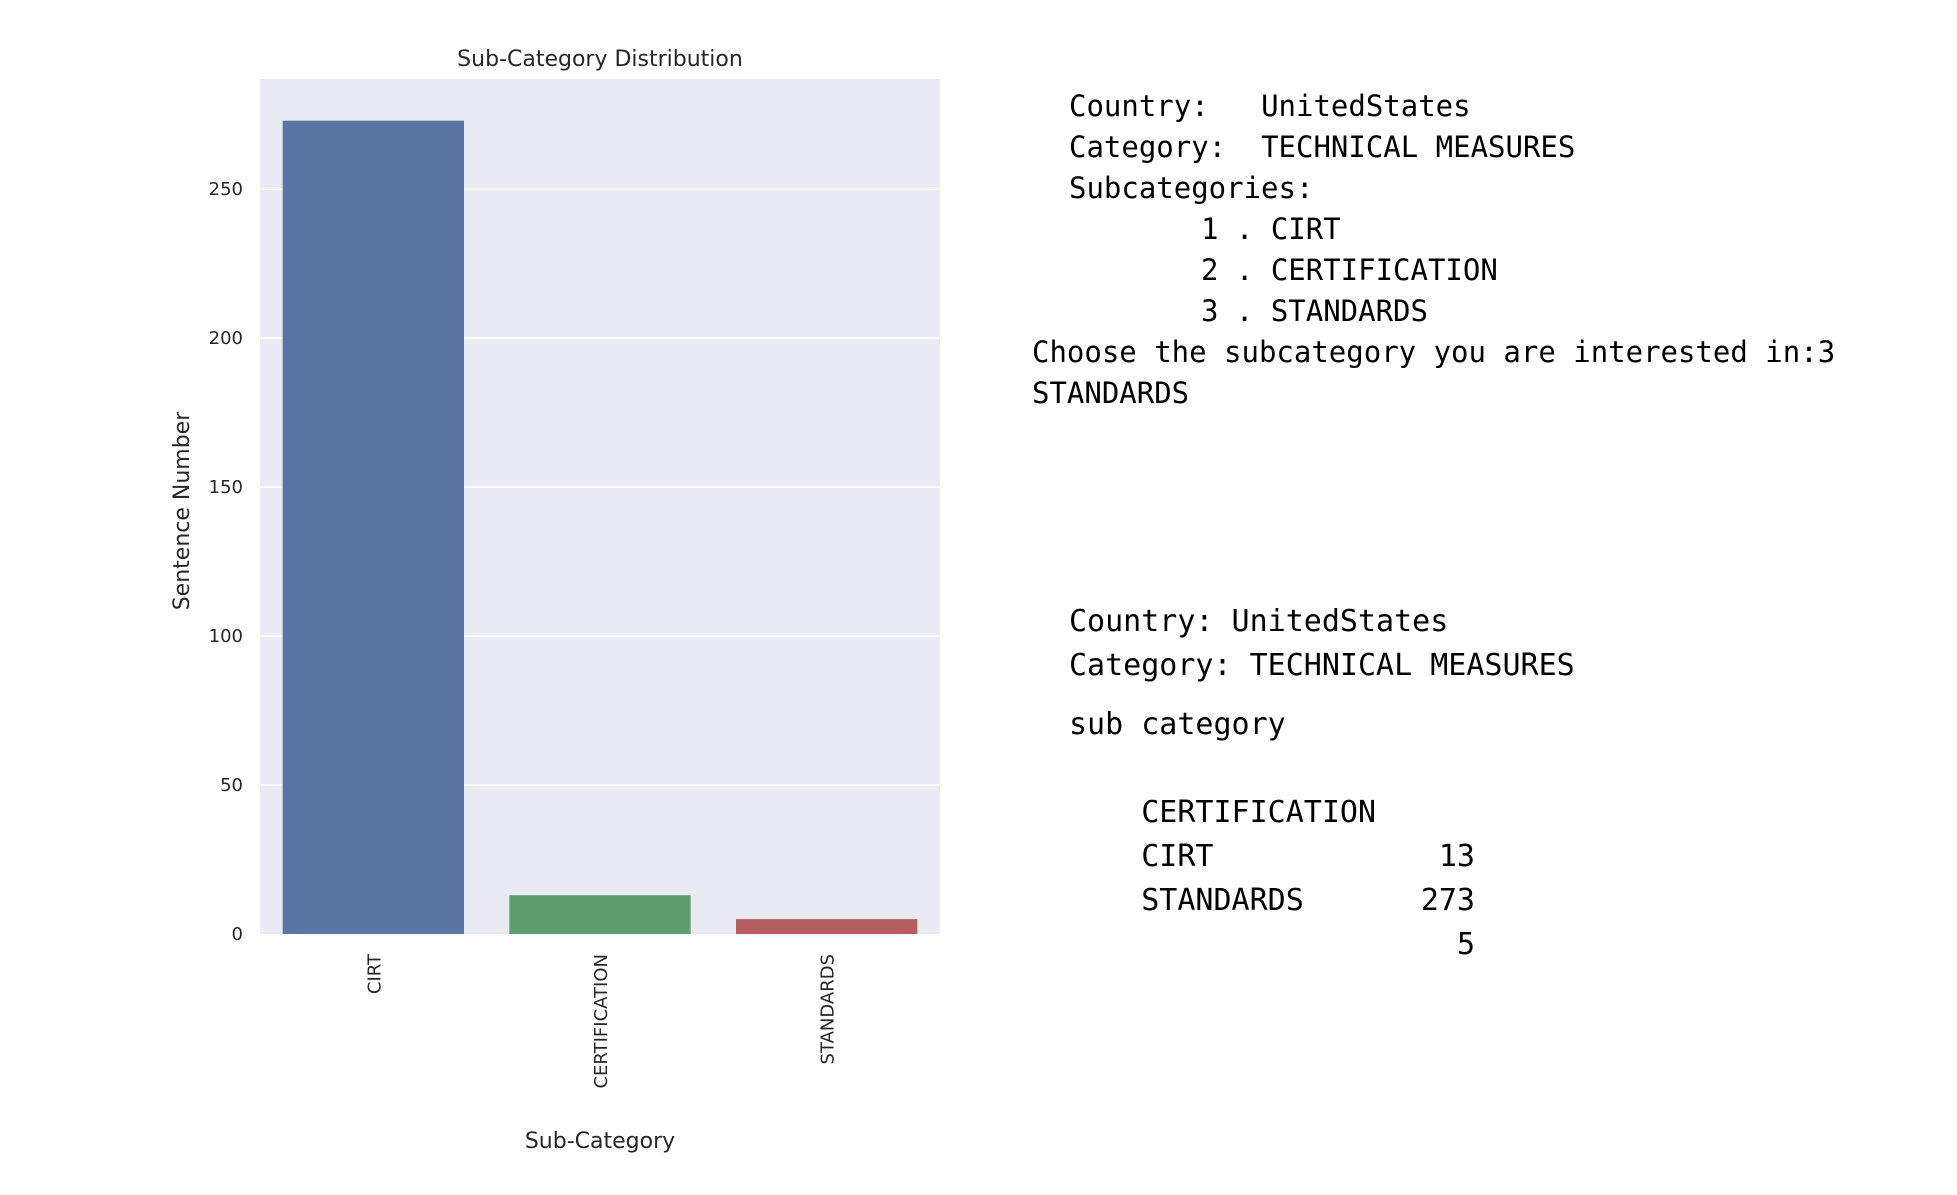 The width and height of the screenshot is (1957, 1195). Describe the element at coordinates (1259, 812) in the screenshot. I see `row-name: CERTIFICATION` at that location.